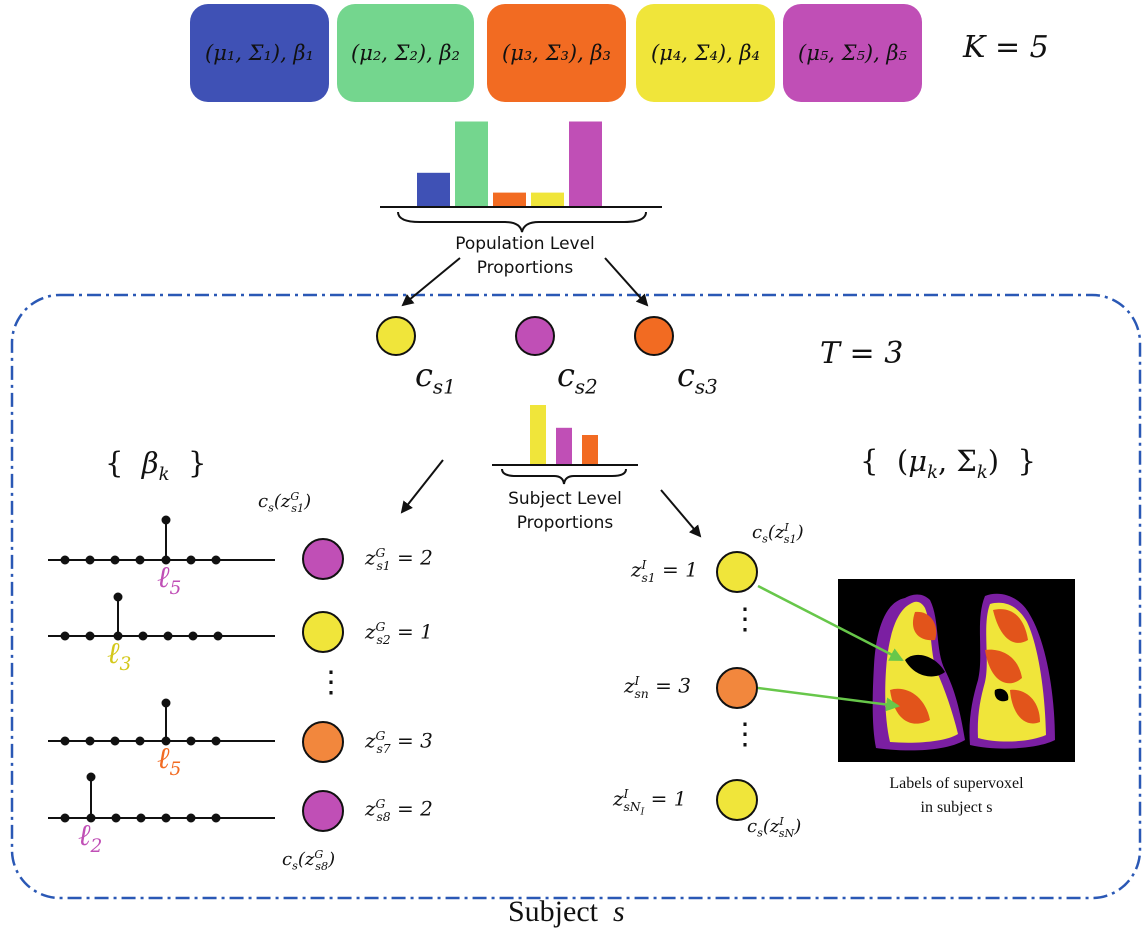 The height and width of the screenshot is (939, 1144). What do you see at coordinates (956, 783) in the screenshot?
I see `ct-caption-line1: Labels of supervoxel` at bounding box center [956, 783].